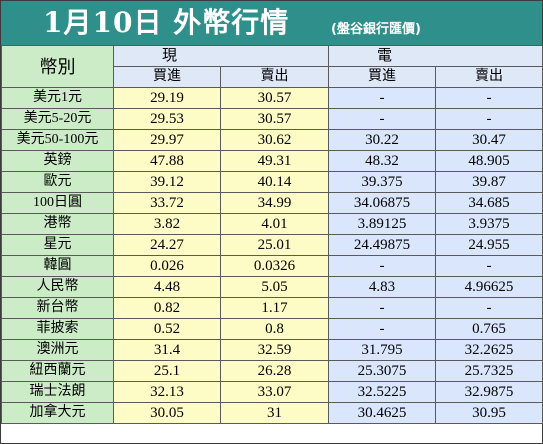 This screenshot has height=444, width=543. Describe the element at coordinates (167, 245) in the screenshot. I see `cash-buy-value: 24.27` at that location.